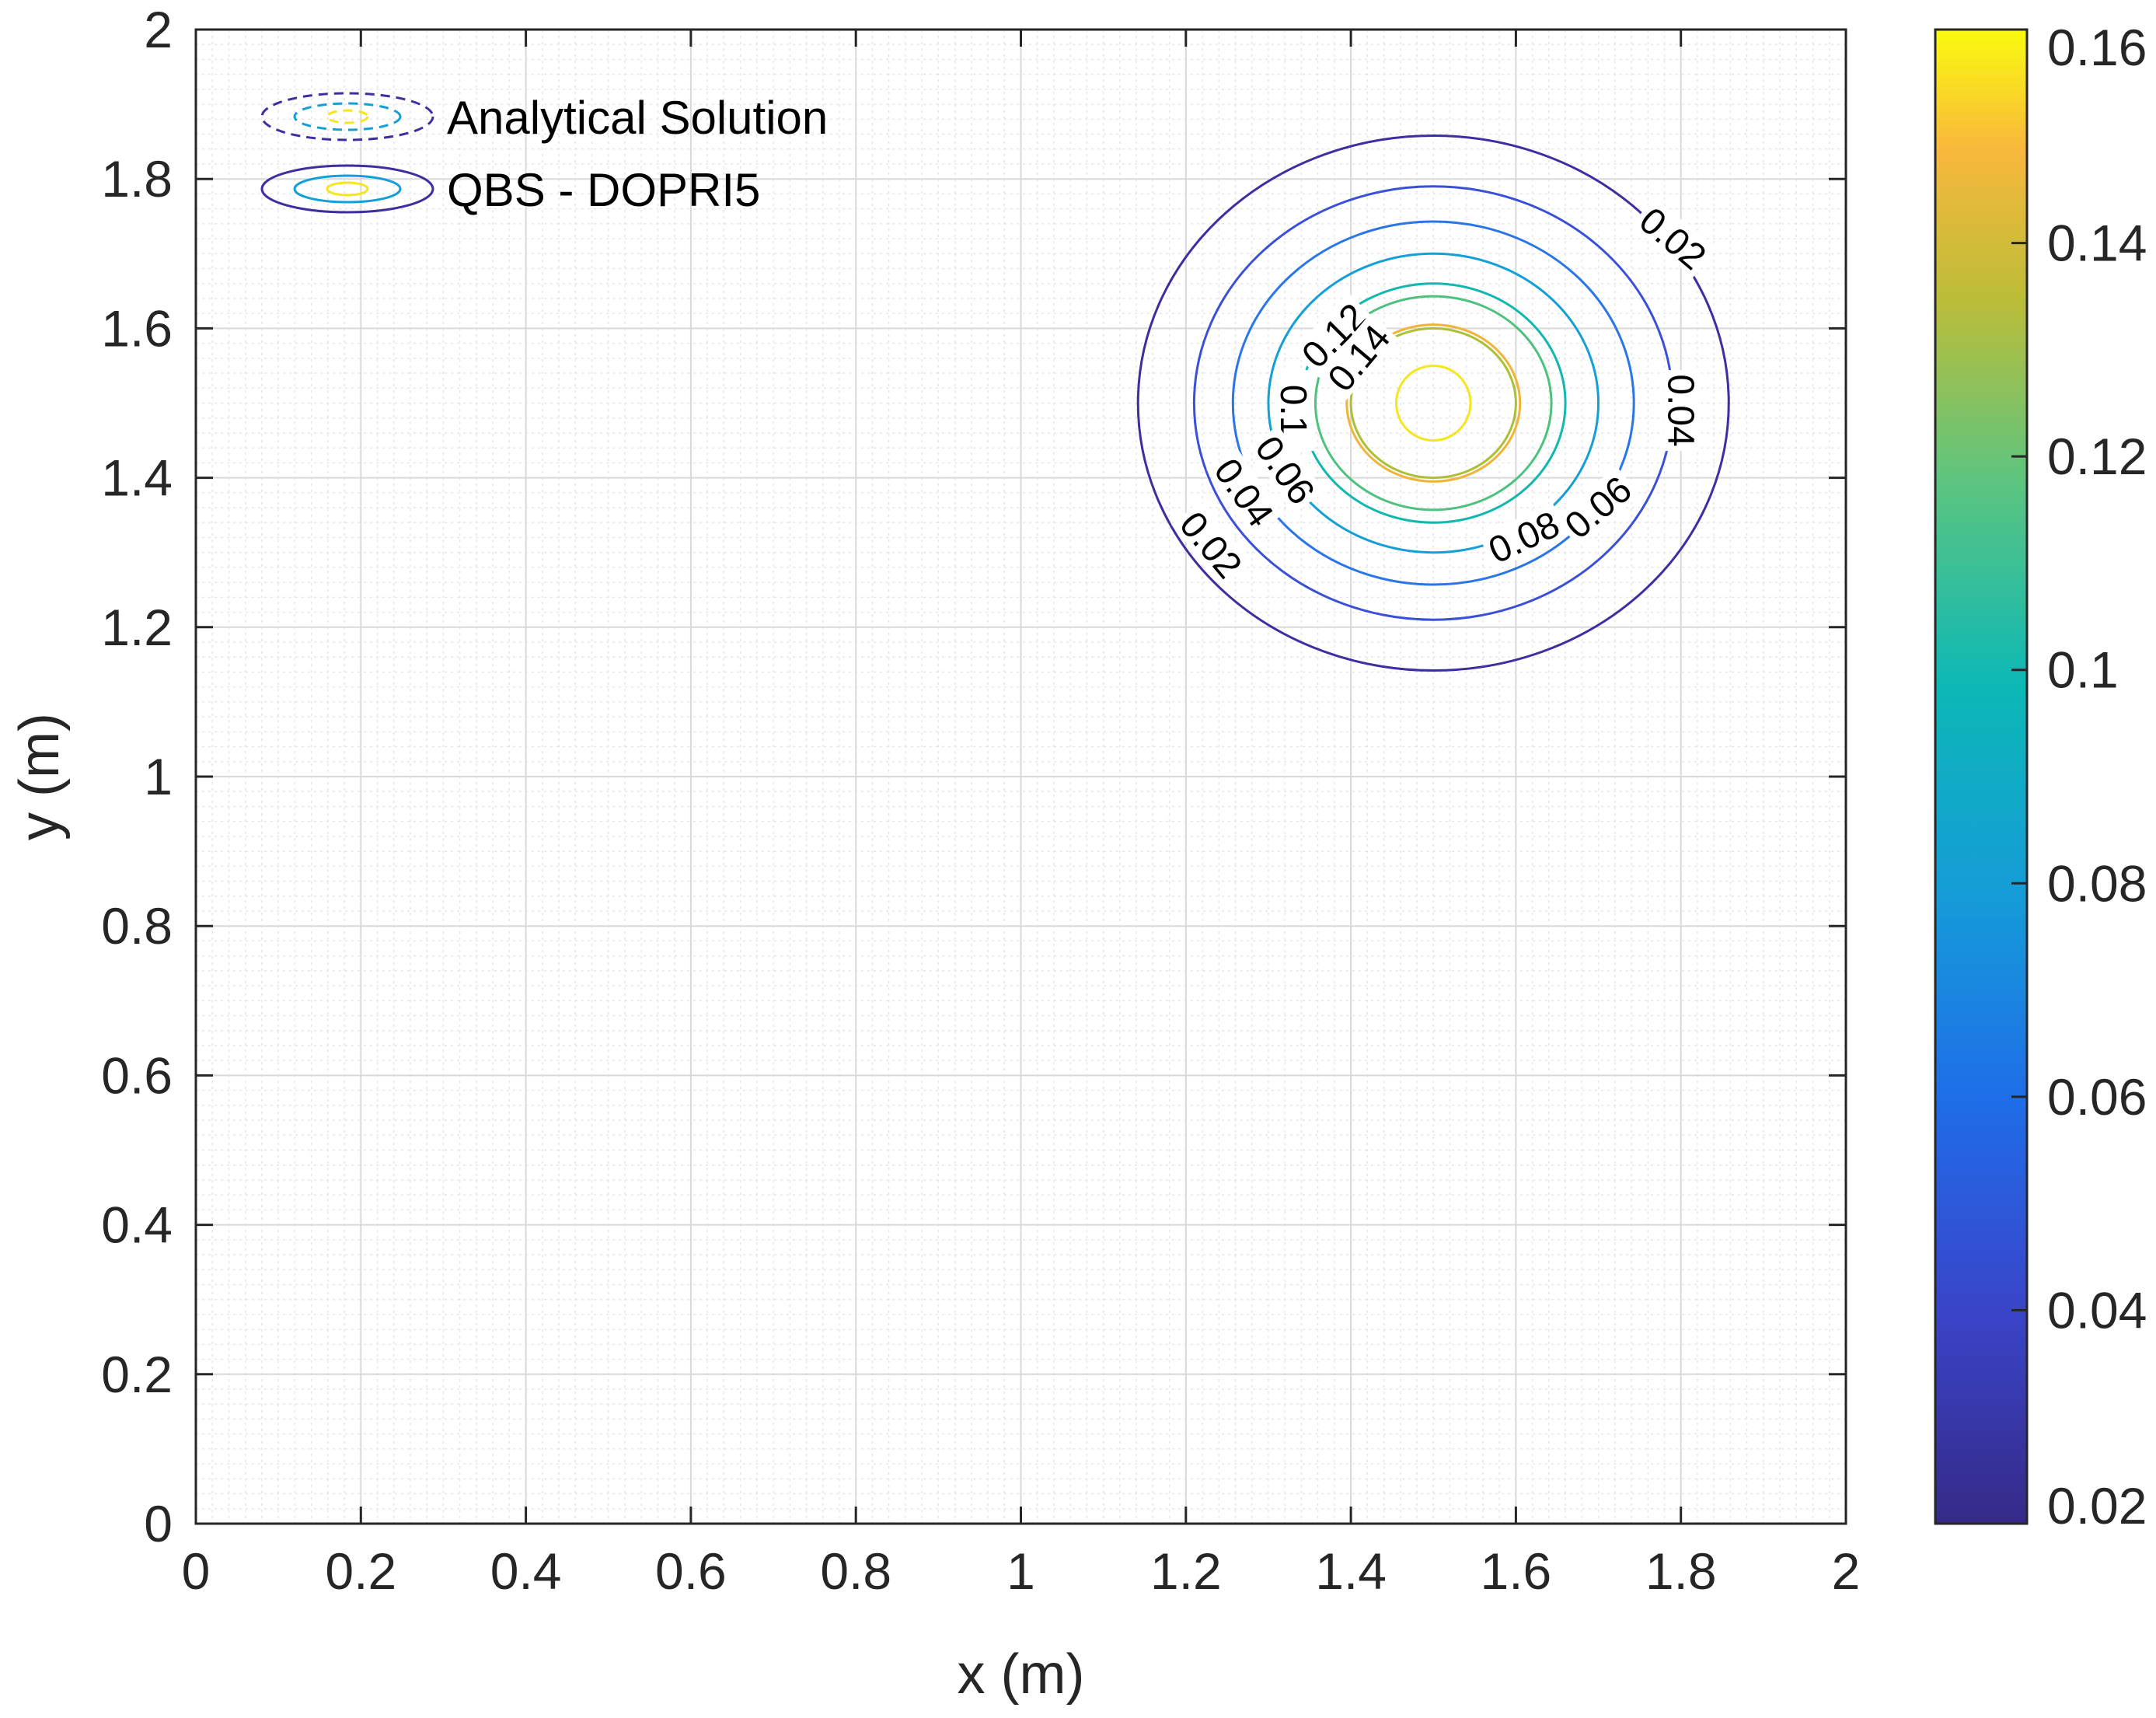 Image resolution: width=2156 pixels, height=1718 pixels. What do you see at coordinates (1351, 1571) in the screenshot?
I see `x-tick-label: 1.4` at bounding box center [1351, 1571].